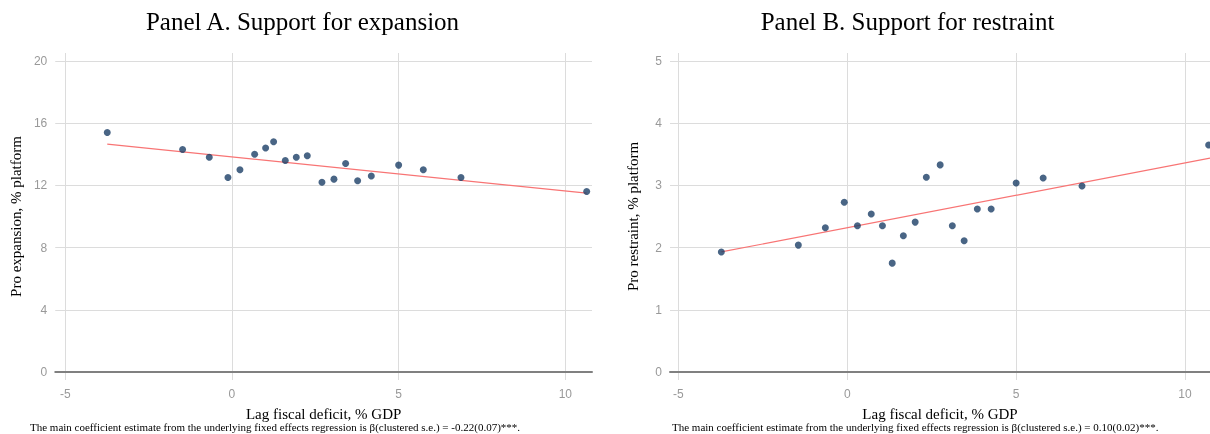  What do you see at coordinates (915, 427) in the screenshot?
I see `text: The main coefficient estimate from the underlying fixed effects regression is β(clustered s.e.) = 0.10(0.02)***.` at bounding box center [915, 427].